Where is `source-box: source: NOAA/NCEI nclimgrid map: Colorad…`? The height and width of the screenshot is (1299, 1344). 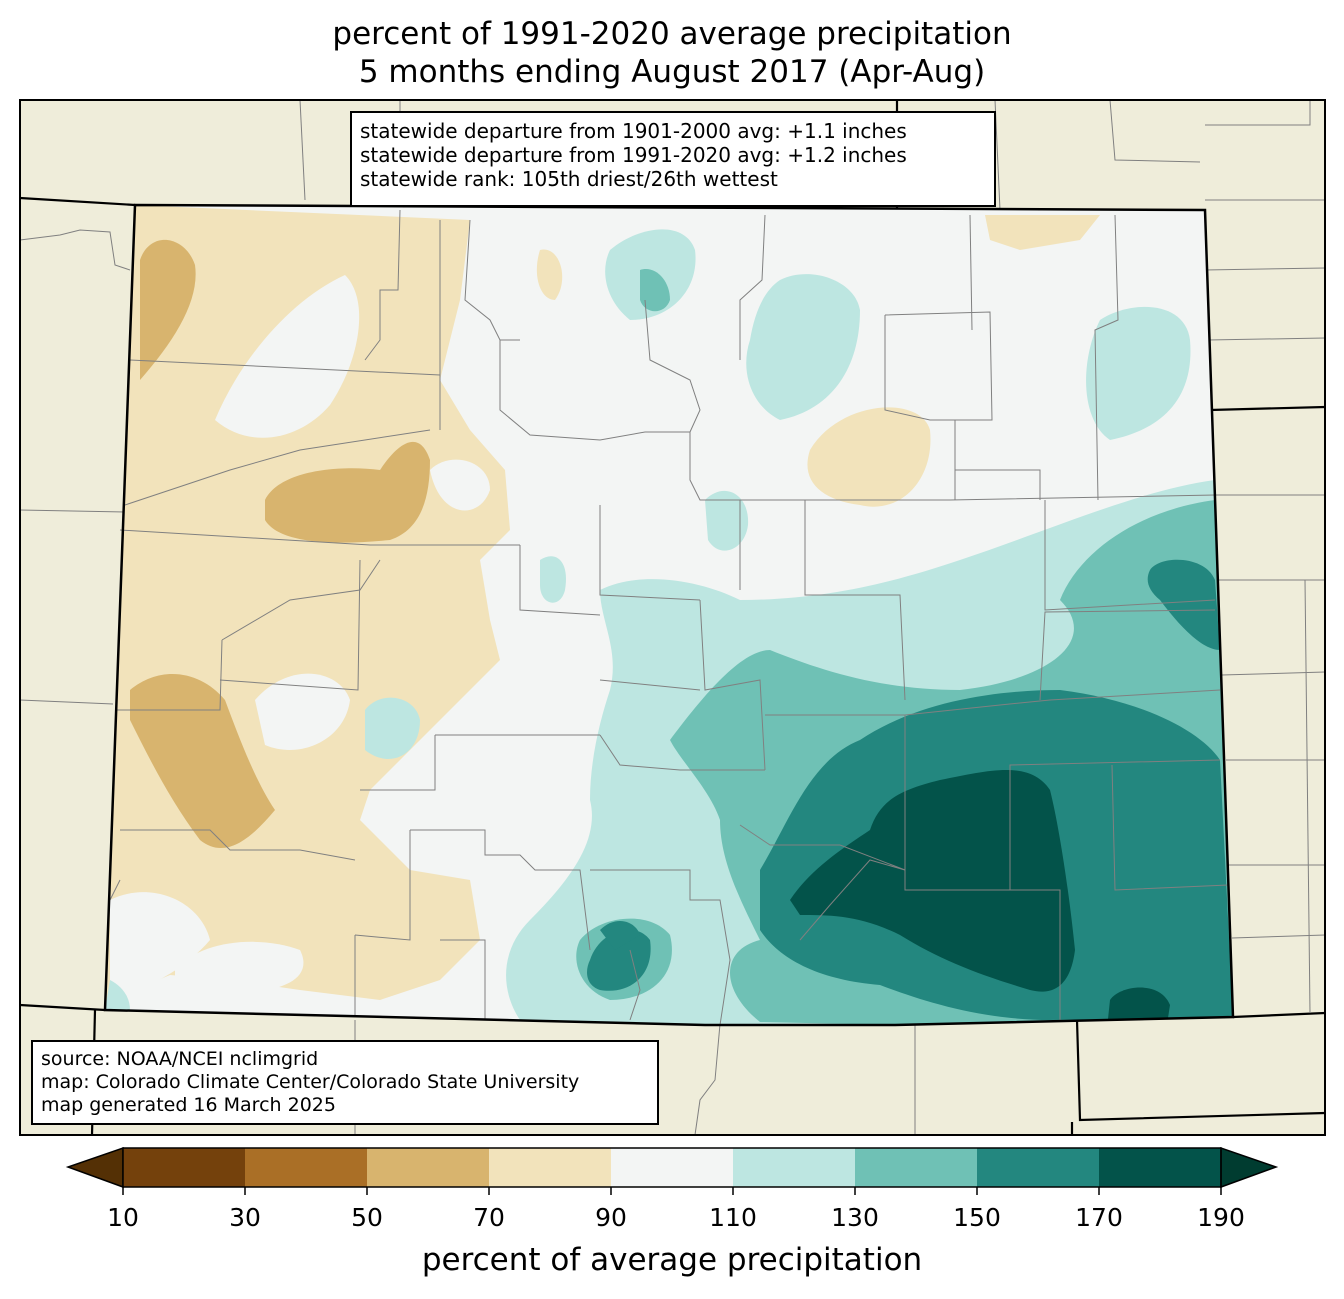 source-box: source: NOAA/NCEI nclimgrid map: Colorad… is located at coordinates (345, 1082).